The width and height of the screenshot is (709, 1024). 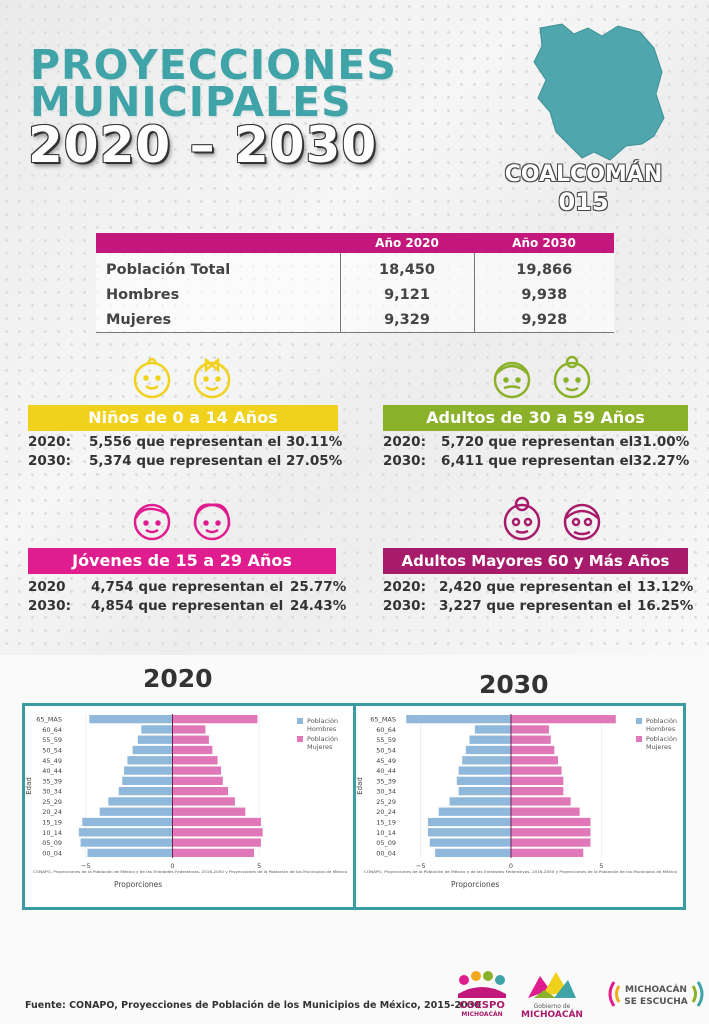 What do you see at coordinates (172, 866) in the screenshot?
I see `x-tick-label: 0` at bounding box center [172, 866].